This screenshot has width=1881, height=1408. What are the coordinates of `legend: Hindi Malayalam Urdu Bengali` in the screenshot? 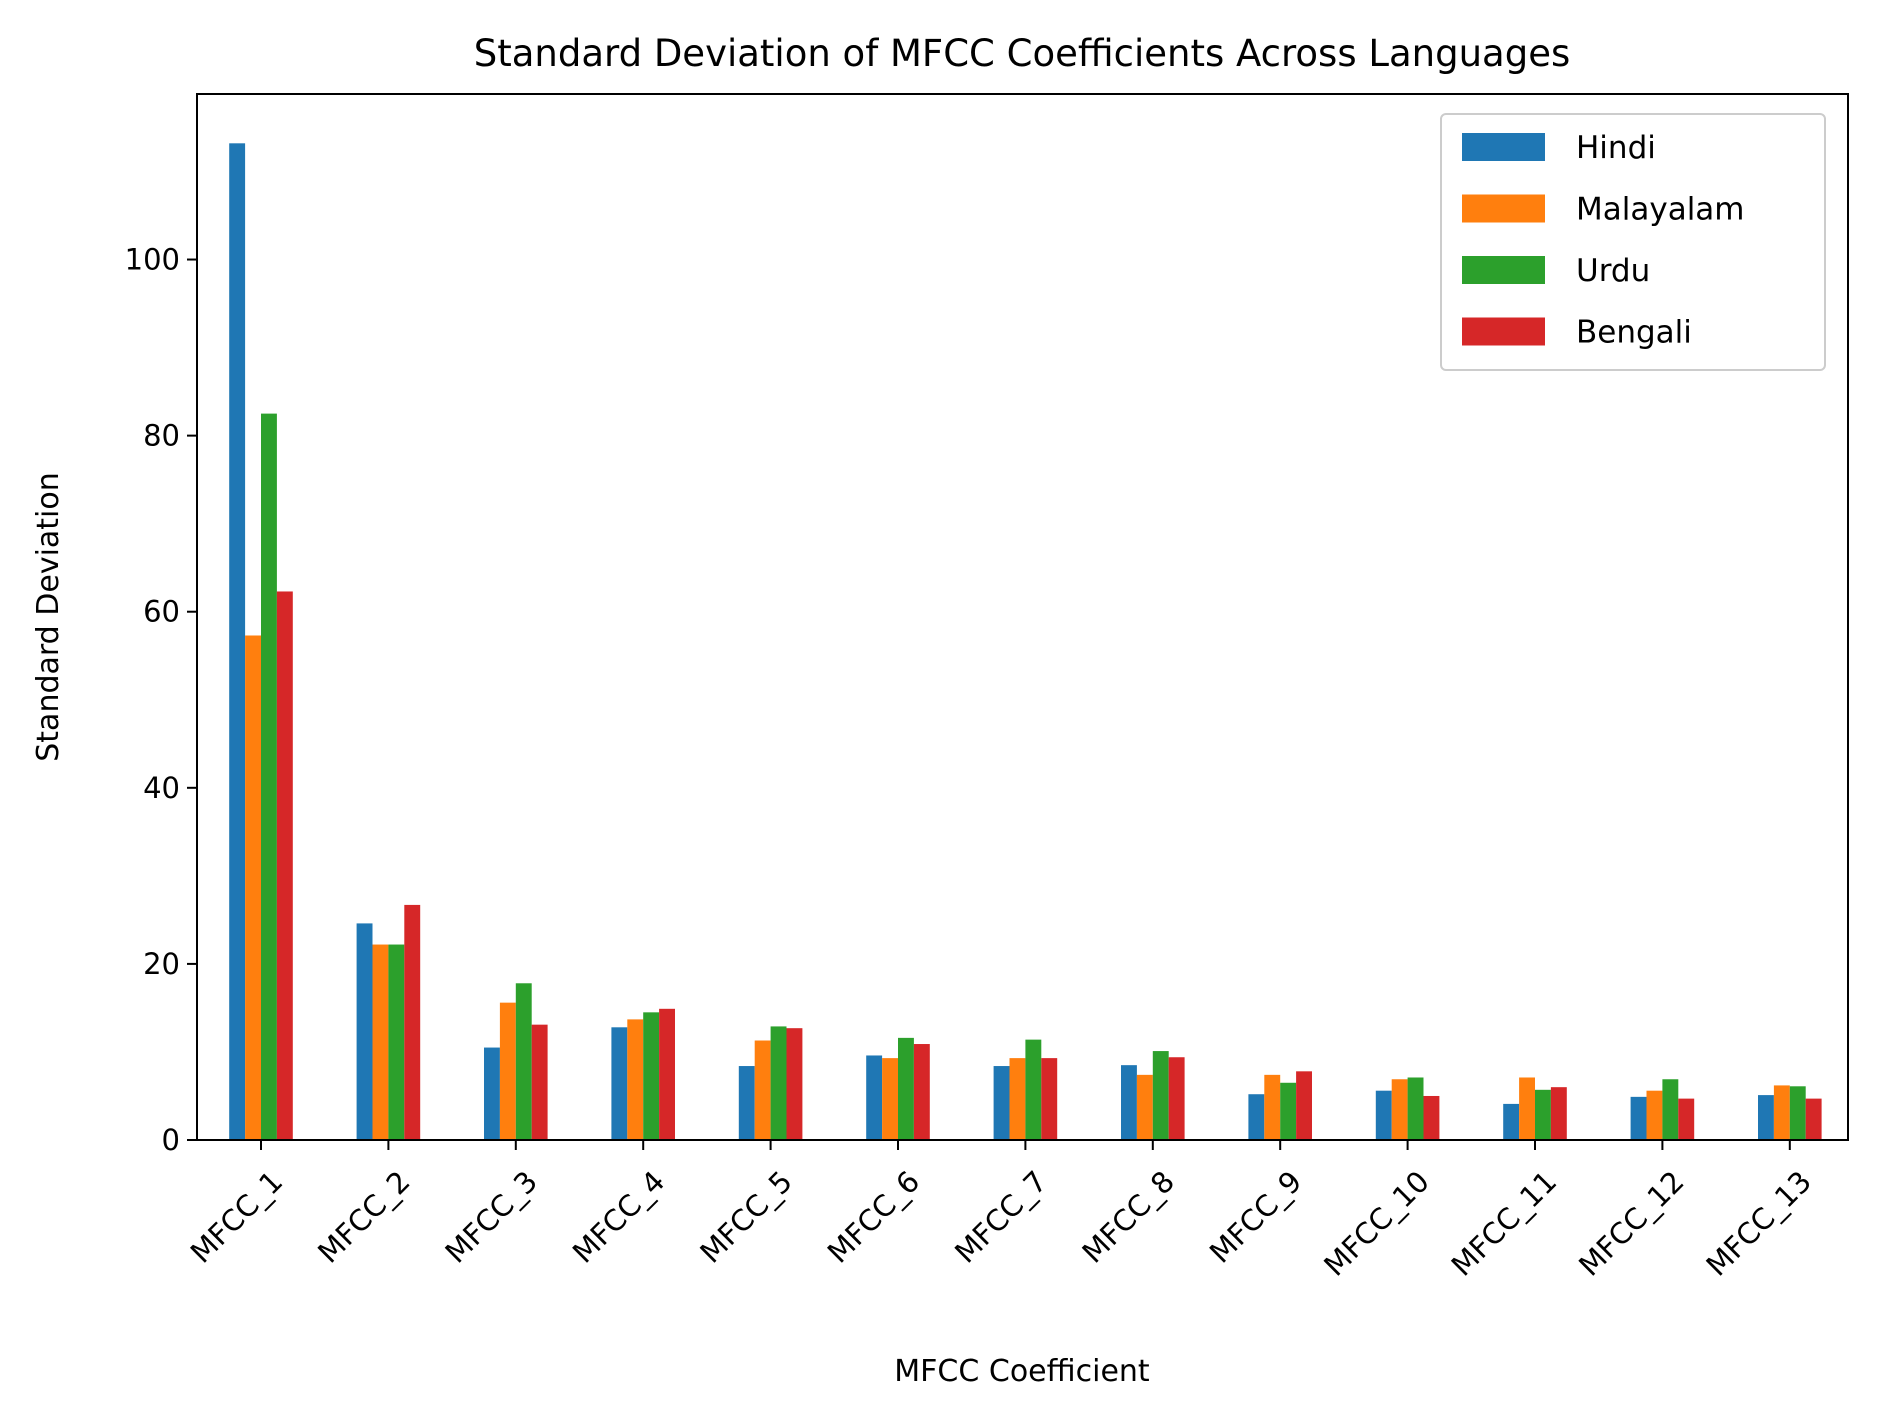 It's located at (1633, 242).